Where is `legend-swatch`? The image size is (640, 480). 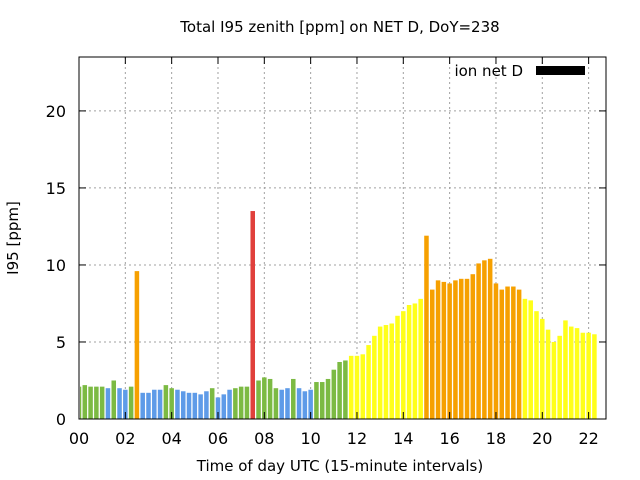
legend-swatch is located at coordinates (560, 70).